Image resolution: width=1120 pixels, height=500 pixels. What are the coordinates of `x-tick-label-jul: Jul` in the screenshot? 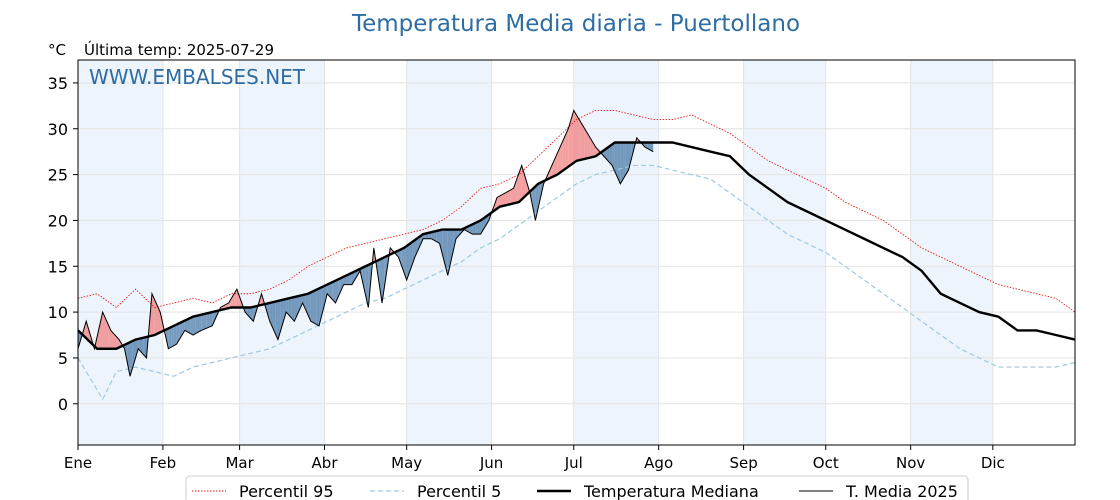 It's located at (573, 463).